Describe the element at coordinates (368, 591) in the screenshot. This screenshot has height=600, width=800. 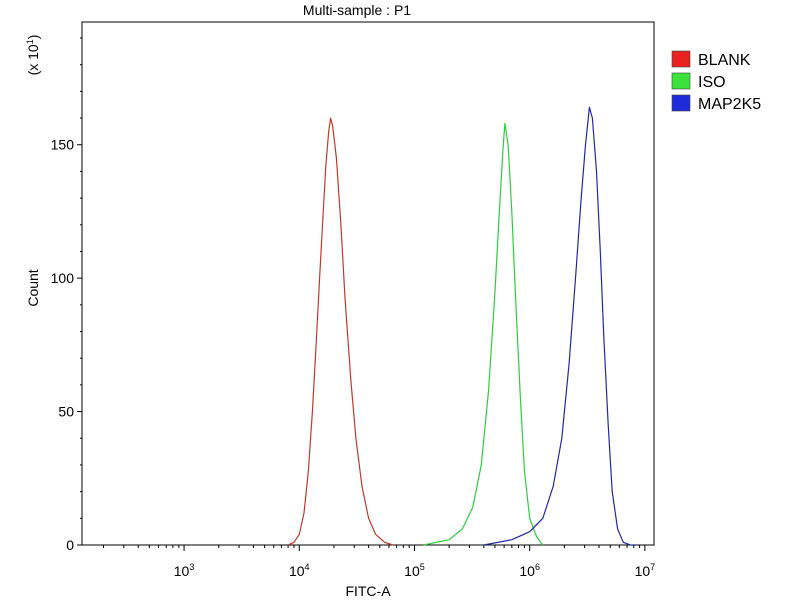
I see `x-axis-label: FITC-A` at that location.